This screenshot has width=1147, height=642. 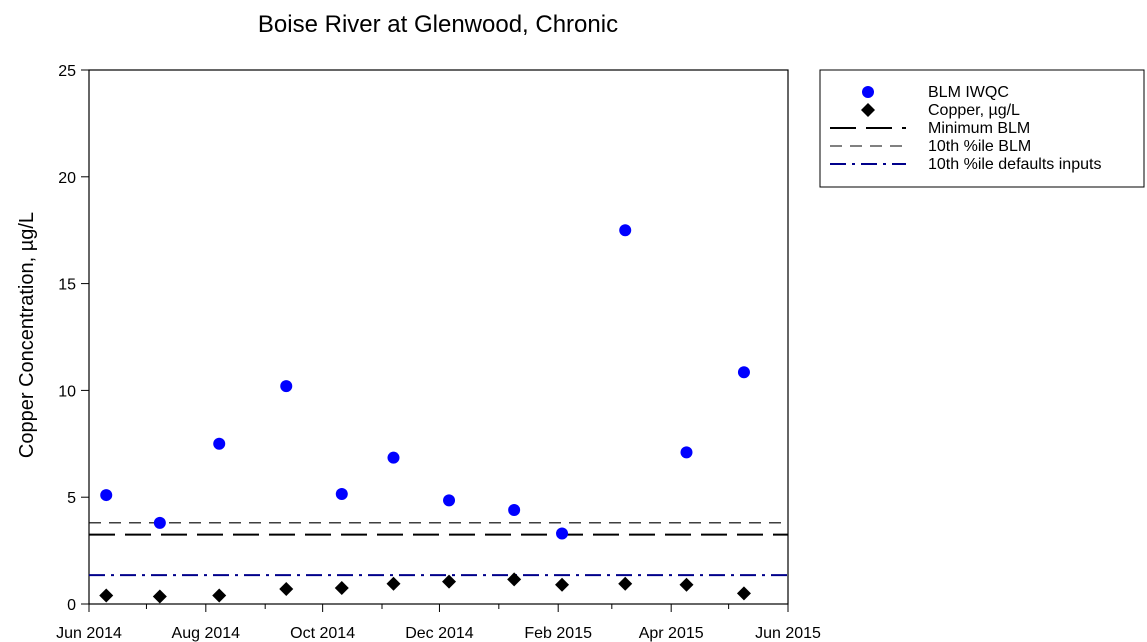 What do you see at coordinates (438, 24) in the screenshot?
I see `chart-title: Boise River at Glenwood, Chronic` at bounding box center [438, 24].